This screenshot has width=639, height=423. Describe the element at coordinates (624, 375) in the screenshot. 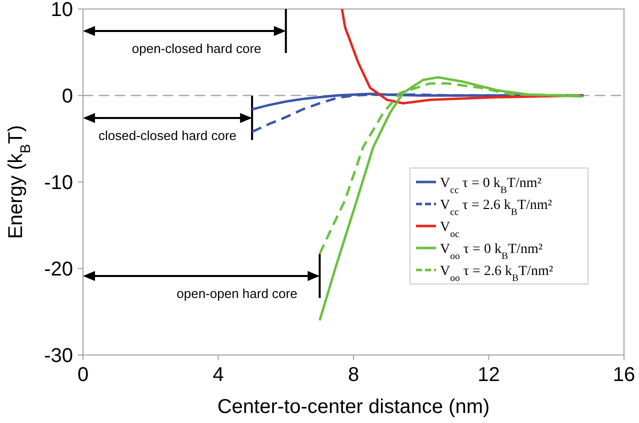

I see `x-tick-label: 16` at that location.